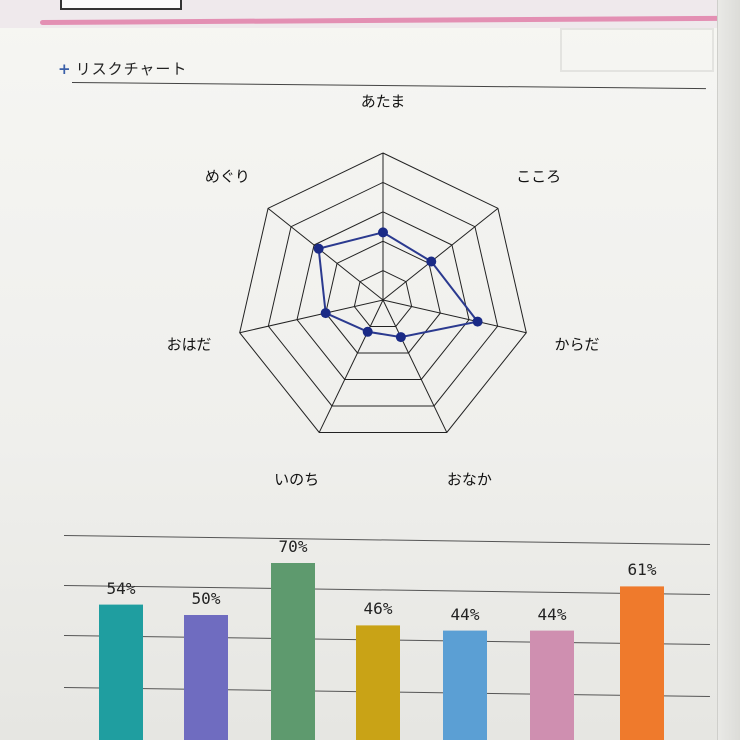  What do you see at coordinates (65, 69) in the screenshot?
I see `plus-icon: +` at bounding box center [65, 69].